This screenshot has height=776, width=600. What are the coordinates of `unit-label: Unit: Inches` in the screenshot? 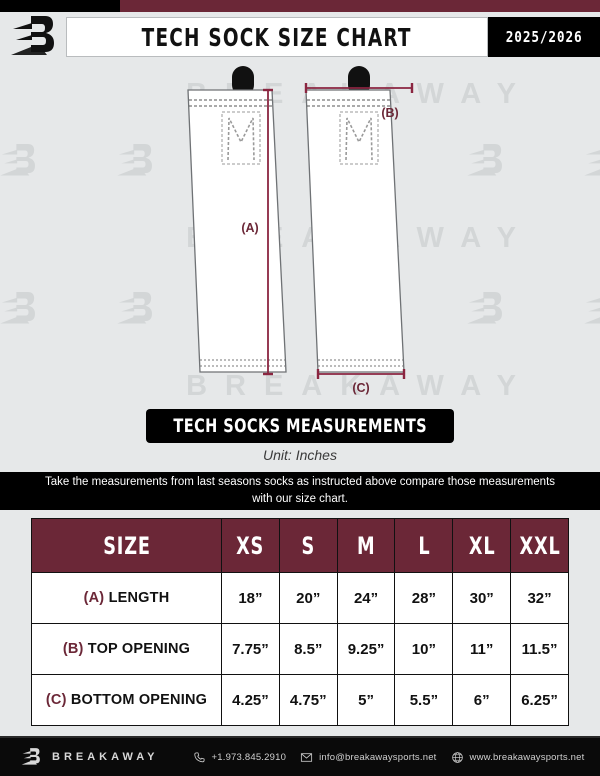 It's located at (300, 455).